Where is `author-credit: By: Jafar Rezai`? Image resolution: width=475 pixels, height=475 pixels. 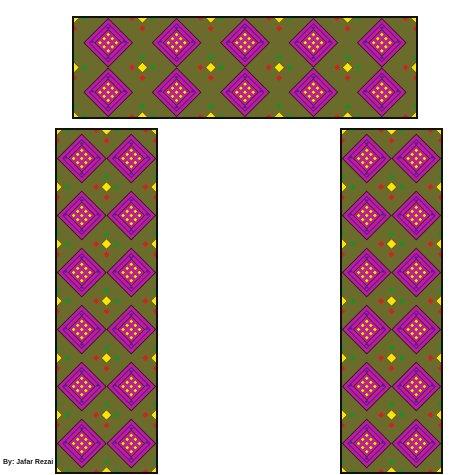 author-credit: By: Jafar Rezai is located at coordinates (28, 462).